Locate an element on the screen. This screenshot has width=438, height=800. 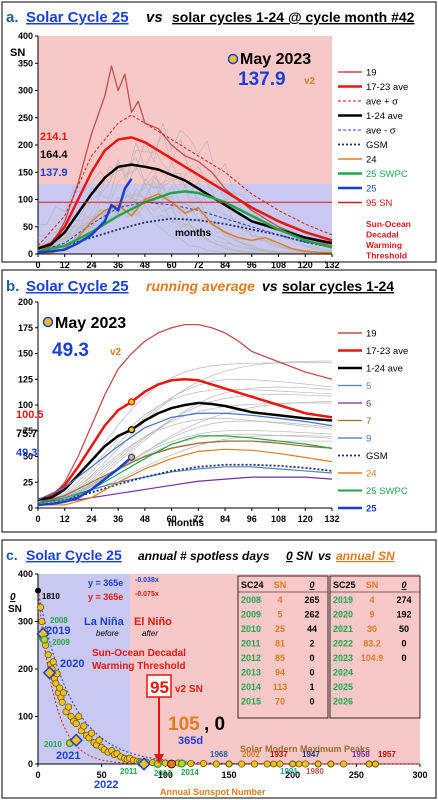
table-sc25-cell-sn: 30 is located at coordinates (372, 629).